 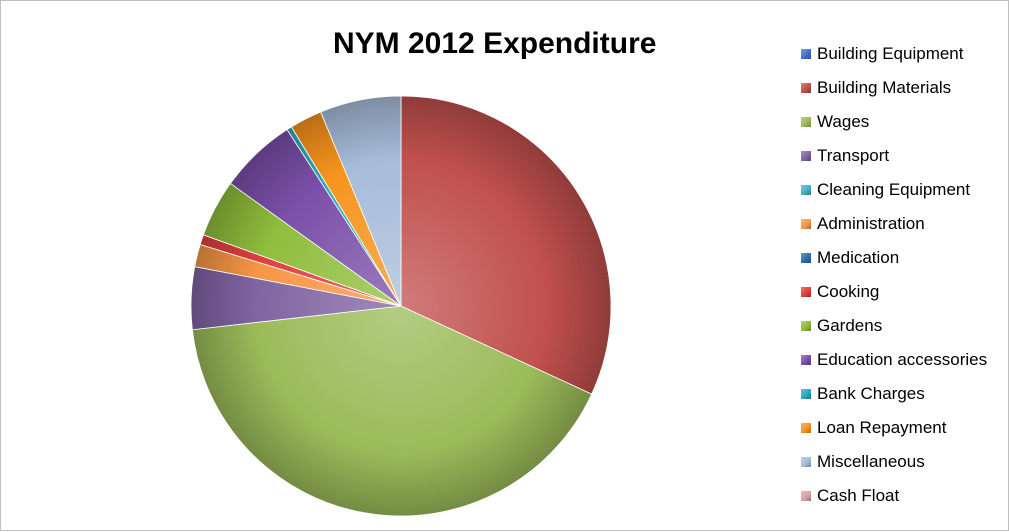 I want to click on legend-label: Education accessories, so click(x=902, y=359).